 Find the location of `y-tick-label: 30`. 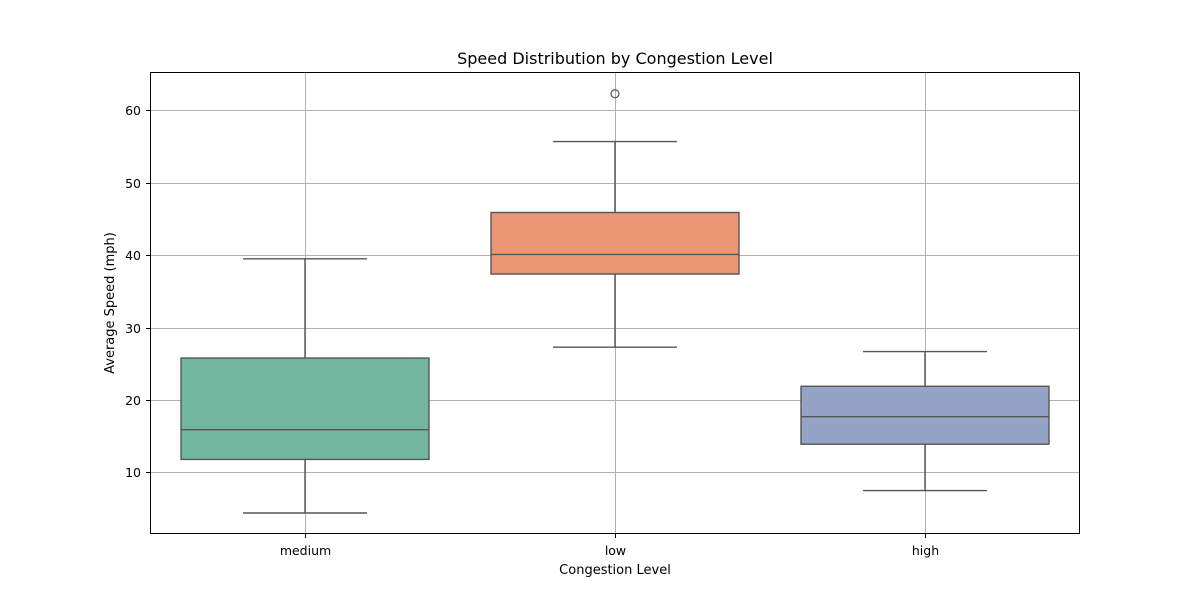

y-tick-label: 30 is located at coordinates (133, 328).